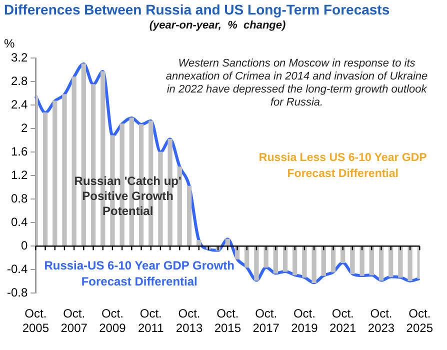 Image resolution: width=447 pixels, height=350 pixels. I want to click on x-tick-label: Oct. 2005, so click(36, 321).